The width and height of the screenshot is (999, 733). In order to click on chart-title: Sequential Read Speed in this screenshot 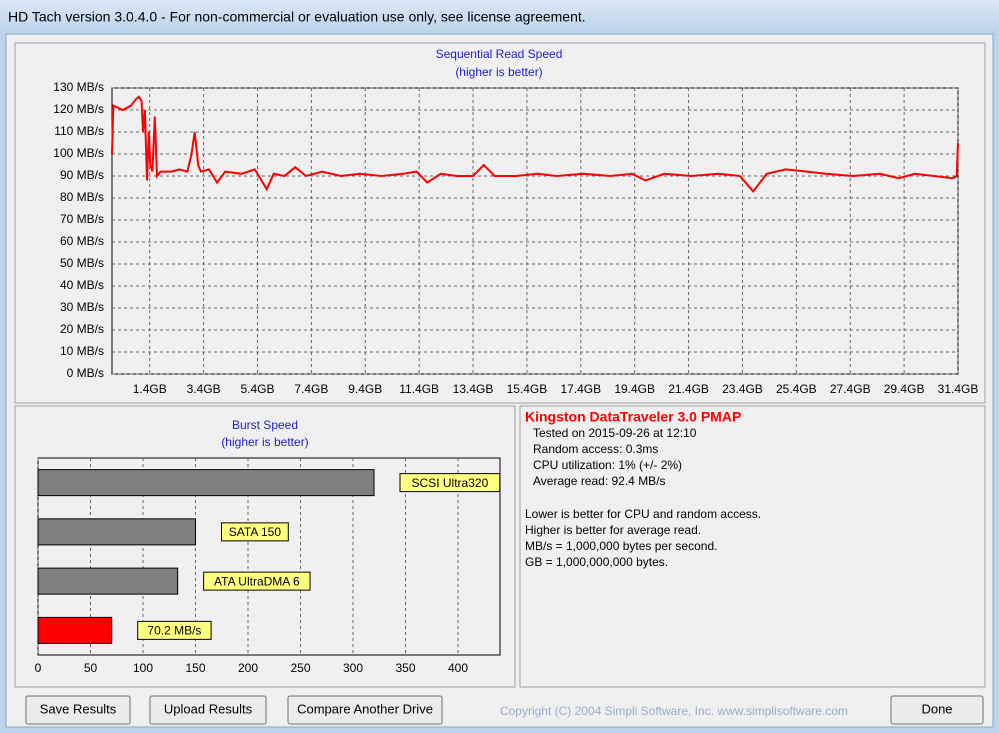, I will do `click(499, 54)`.